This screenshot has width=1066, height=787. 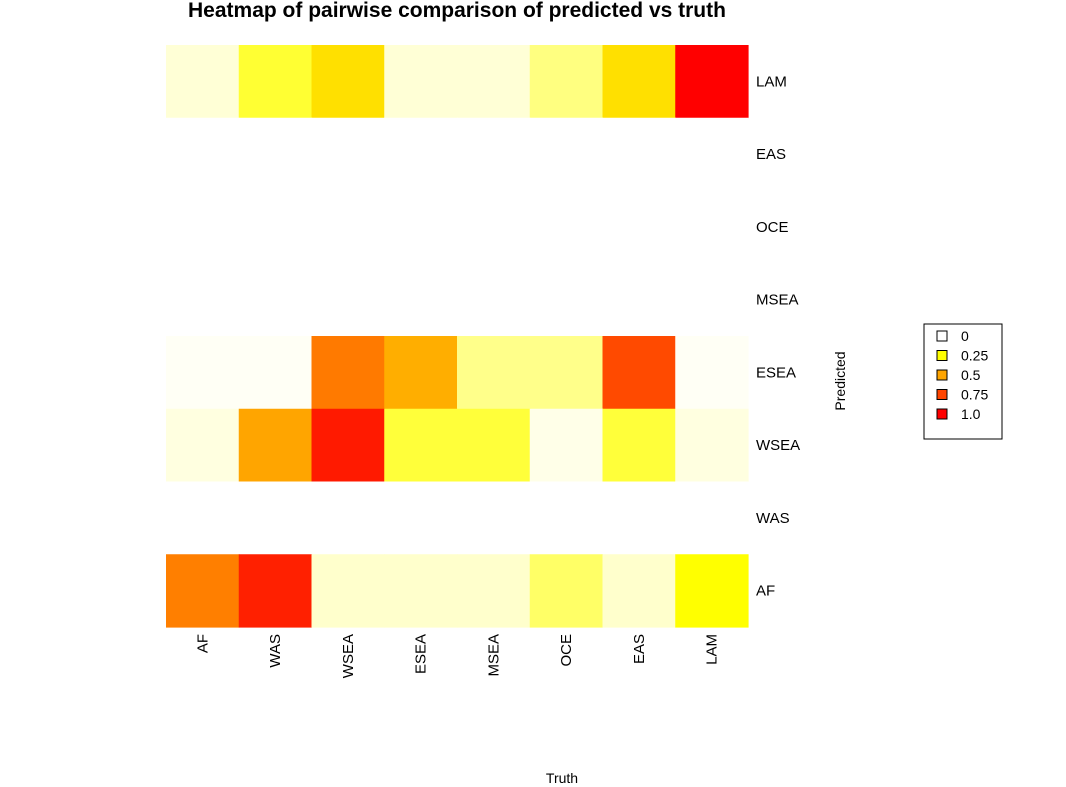 What do you see at coordinates (566, 154) in the screenshot?
I see `heatmap-cell-eas-oce` at bounding box center [566, 154].